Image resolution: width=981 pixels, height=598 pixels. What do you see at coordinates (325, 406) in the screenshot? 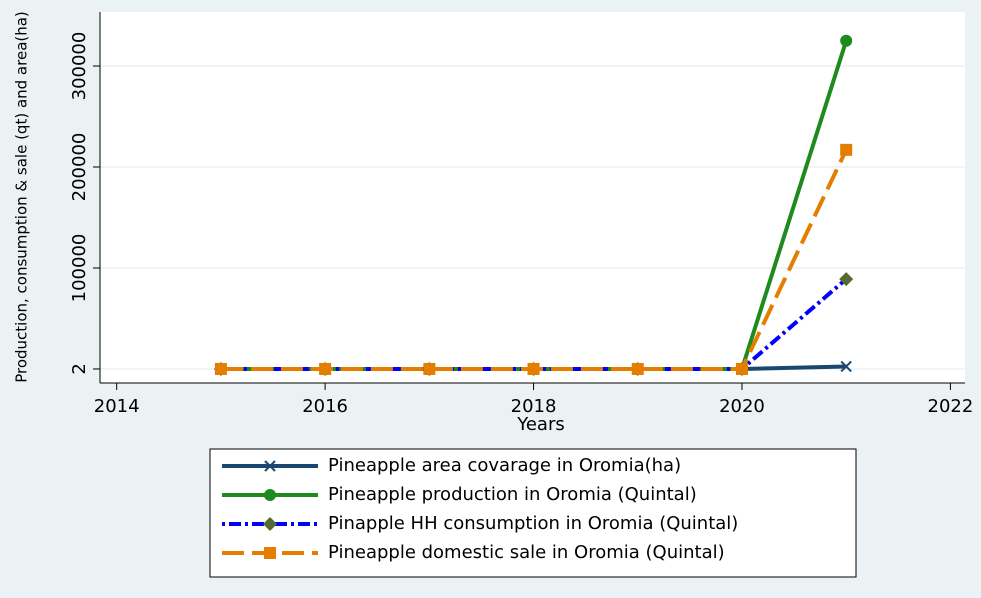
I see `x-tick-label: 2016` at bounding box center [325, 406].